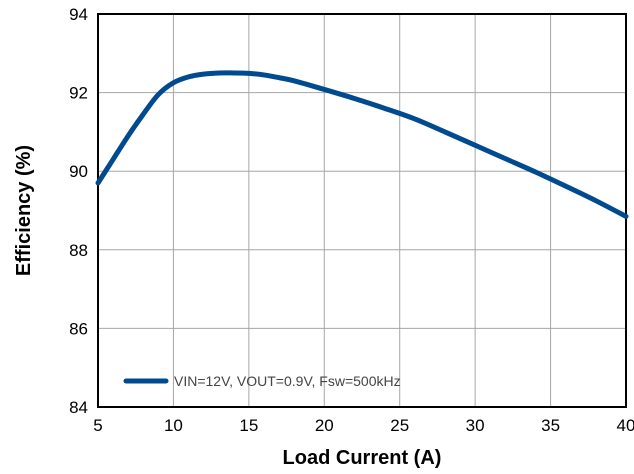 This screenshot has width=634, height=474. I want to click on legend: VIN=12V, VOUT=0.9V, Fsw=500kHz, so click(262, 381).